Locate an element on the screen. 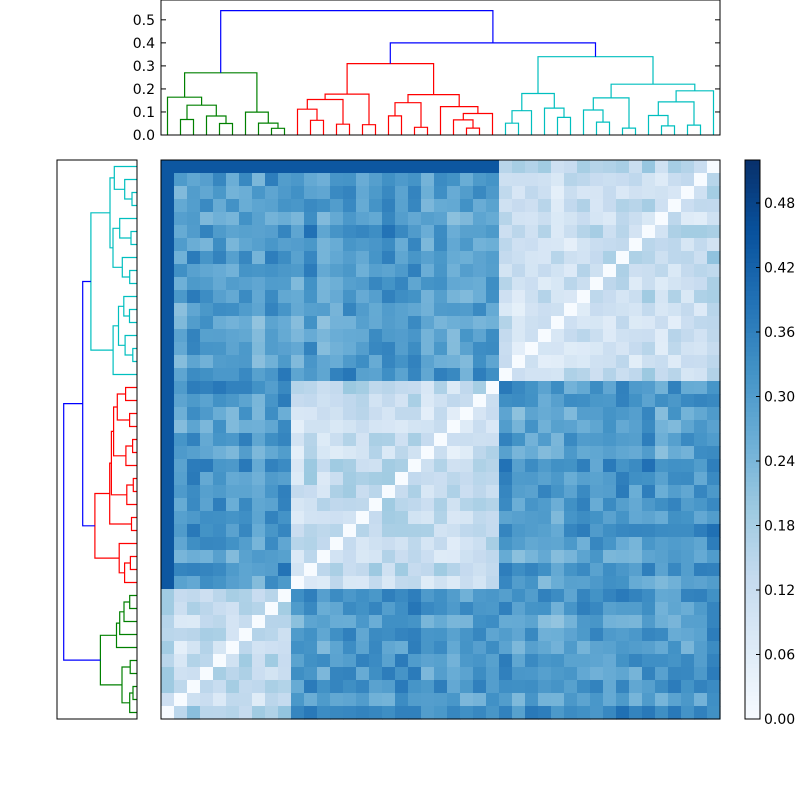 The height and width of the screenshot is (800, 800). top-dendrogram-y-axis: 0.00.10.20.30.40.5 is located at coordinates (426, 78).